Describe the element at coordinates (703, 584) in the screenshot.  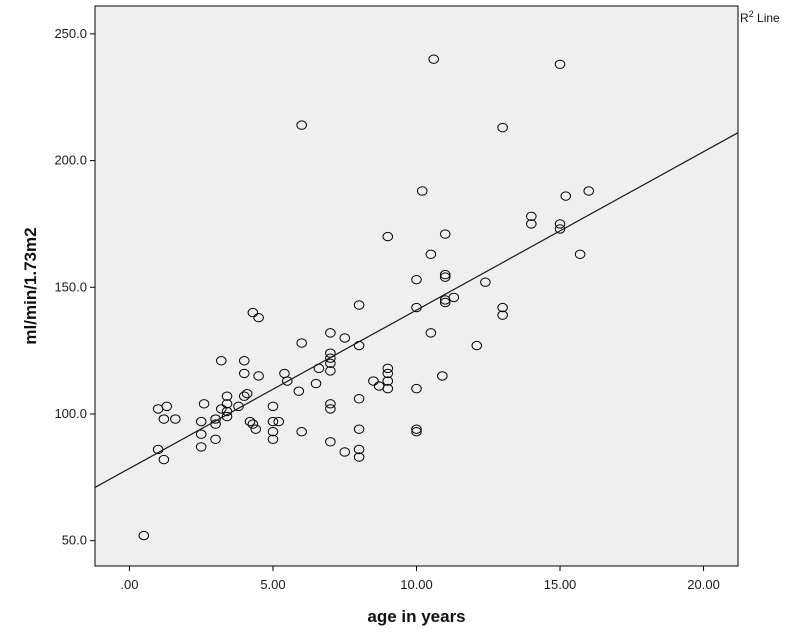
I see `x-tick-label: 20.00` at that location.